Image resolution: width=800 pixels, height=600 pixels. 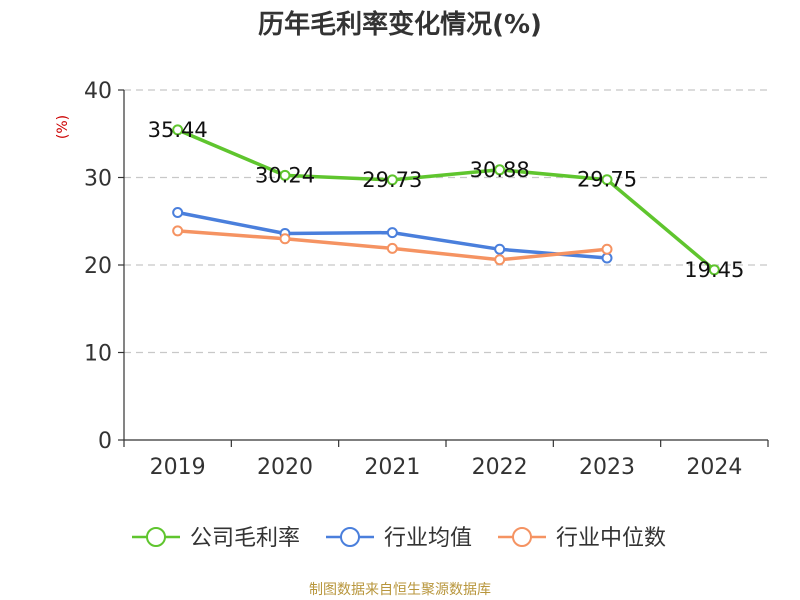 I want to click on x-tick-label-2020: 2020, so click(x=285, y=467).